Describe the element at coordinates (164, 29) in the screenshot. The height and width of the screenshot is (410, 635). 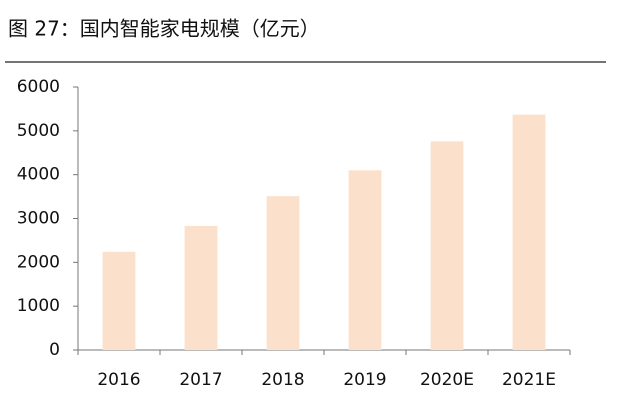
I see `chart-title: 图 27：国内智能家电规模（亿元）` at that location.